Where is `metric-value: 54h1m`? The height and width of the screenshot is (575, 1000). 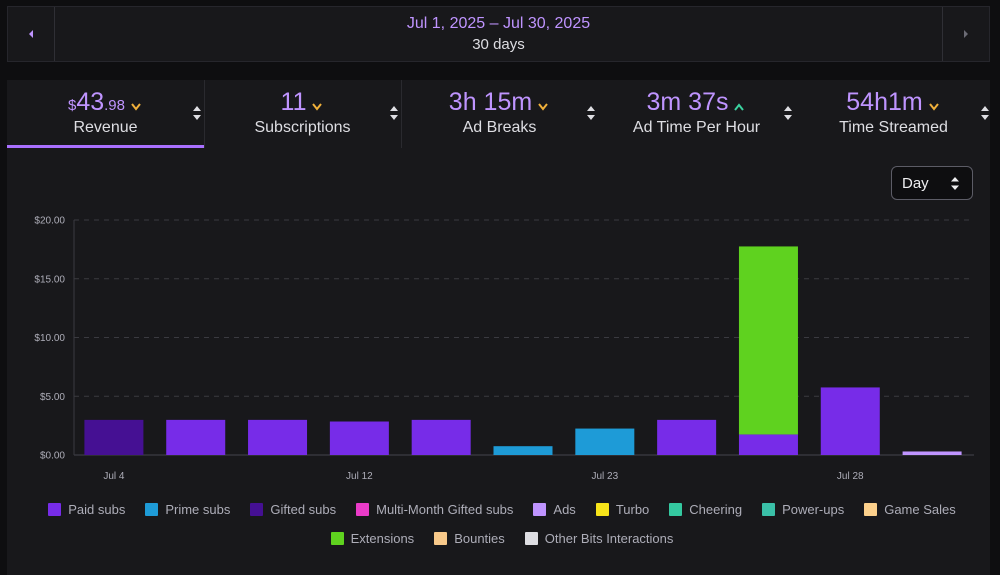
metric-value: 54h1m is located at coordinates (893, 103).